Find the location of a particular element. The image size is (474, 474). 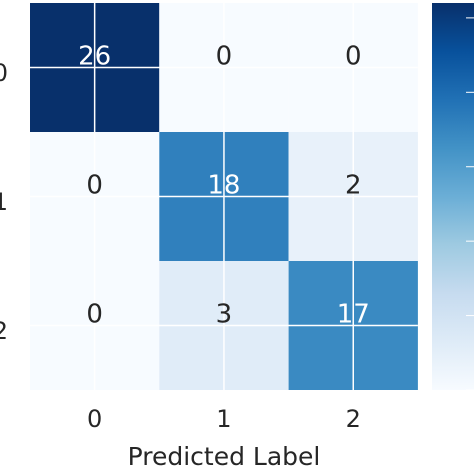

y-tick-label: 1 is located at coordinates (4, 202).